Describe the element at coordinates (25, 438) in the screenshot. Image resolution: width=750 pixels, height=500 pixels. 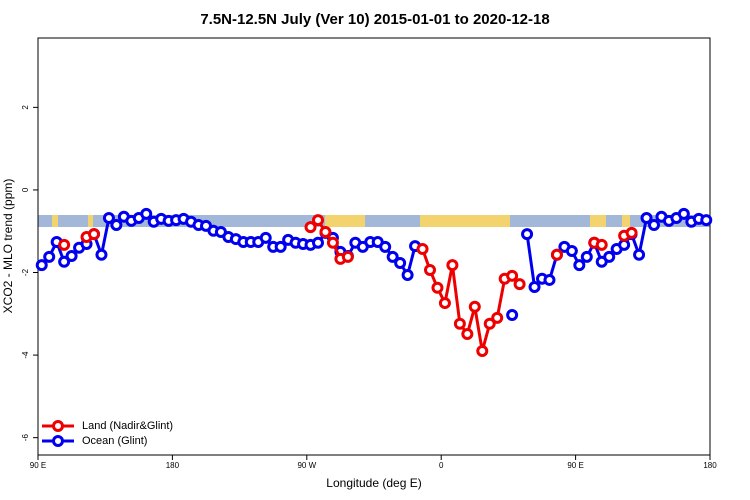
I see `y-tick-label: -6` at that location.